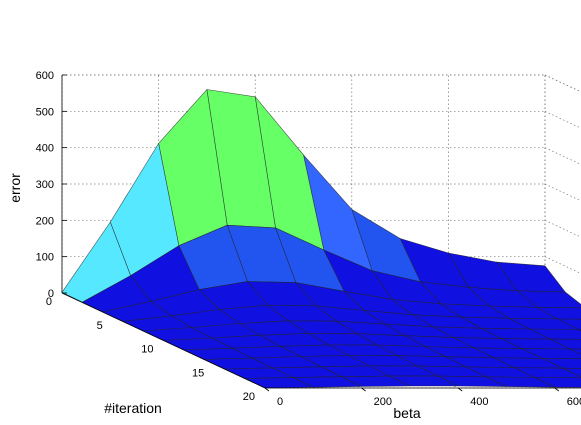 This screenshot has height=425, width=581. Describe the element at coordinates (280, 402) in the screenshot. I see `x-tick-label: 0` at that location.